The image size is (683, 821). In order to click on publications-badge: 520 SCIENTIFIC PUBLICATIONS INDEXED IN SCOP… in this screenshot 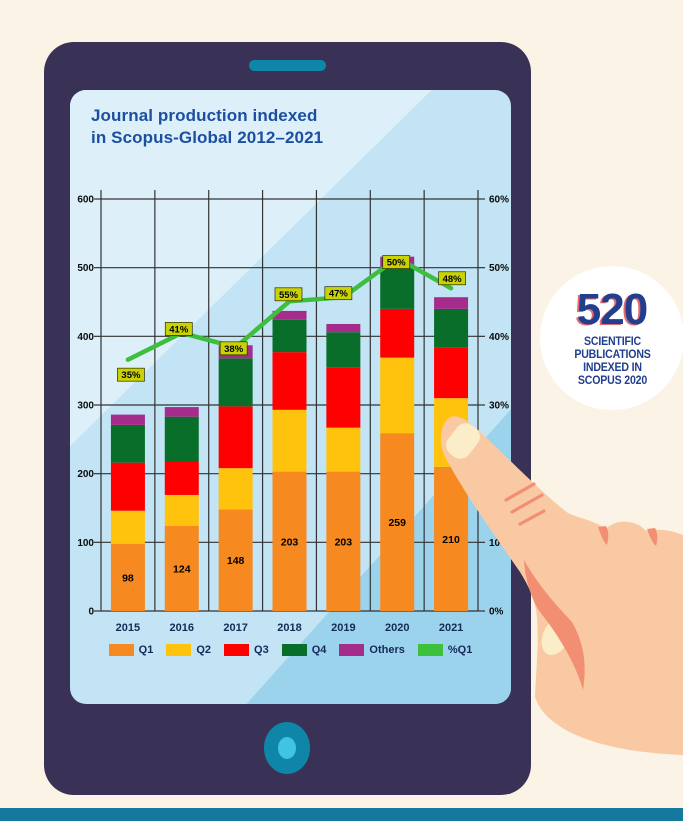, I will do `click(611, 338)`.